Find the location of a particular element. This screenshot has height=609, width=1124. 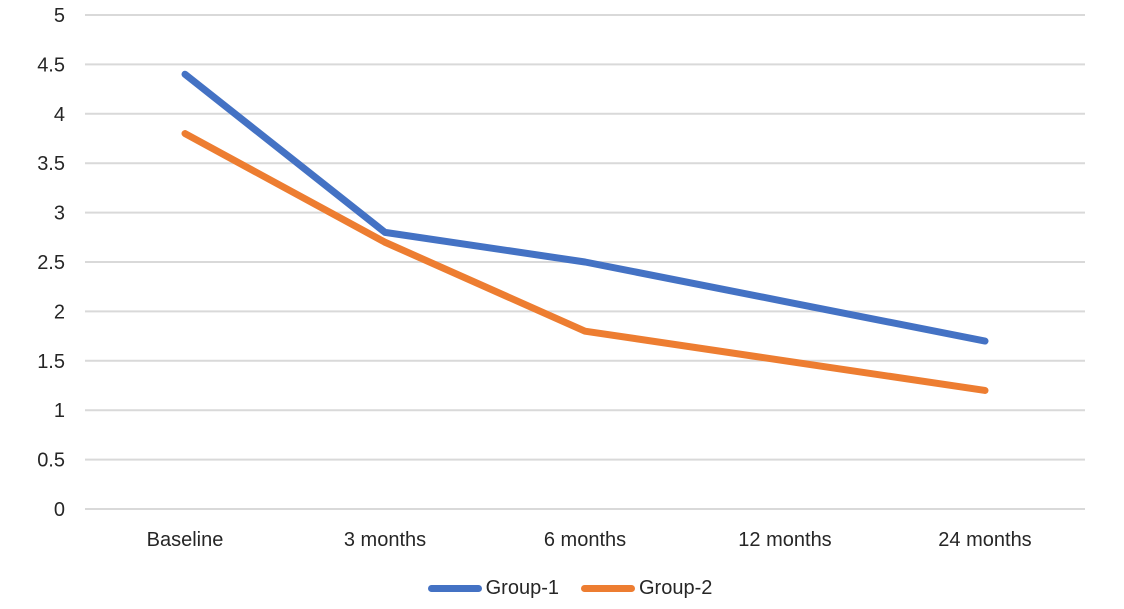

legend-label-group-2: Group-2 is located at coordinates (676, 588).